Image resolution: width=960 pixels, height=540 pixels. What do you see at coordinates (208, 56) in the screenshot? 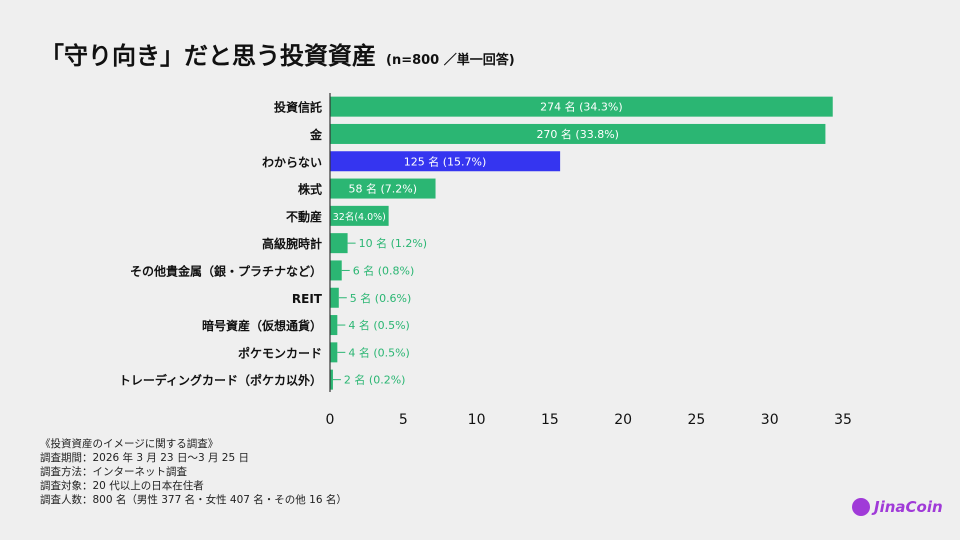
I see `title-text: 「守り向き」だと思う投資資産` at bounding box center [208, 56].